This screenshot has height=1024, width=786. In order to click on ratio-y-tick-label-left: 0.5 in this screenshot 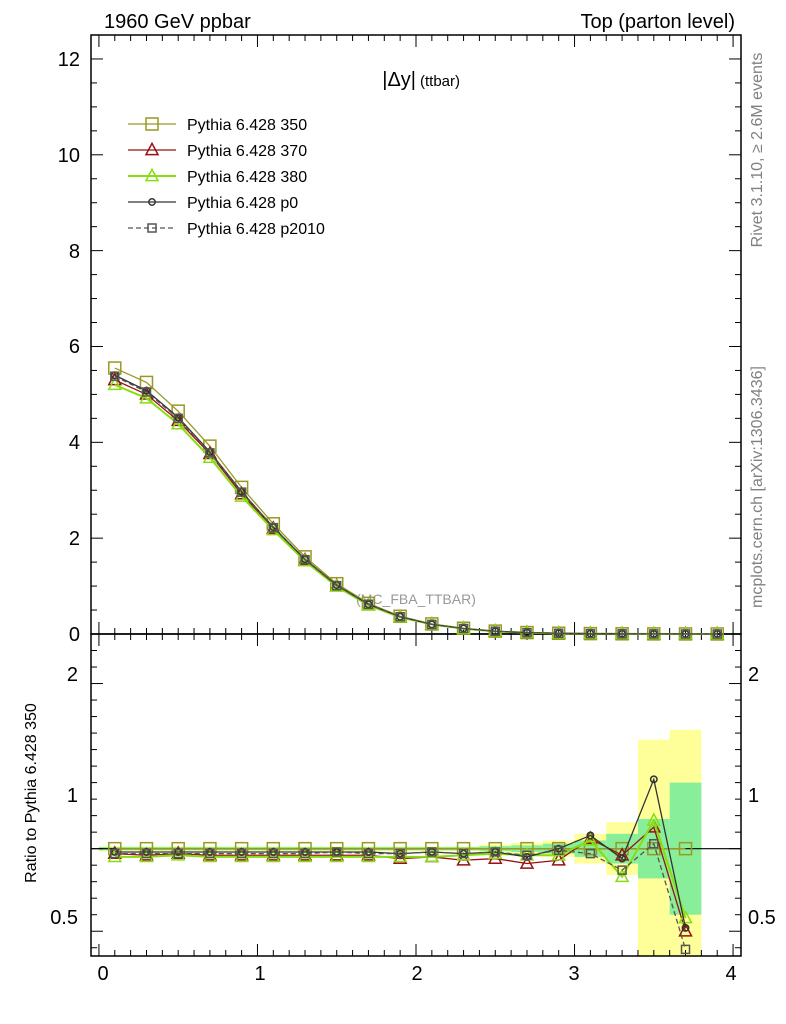, I will do `click(64, 918)`.